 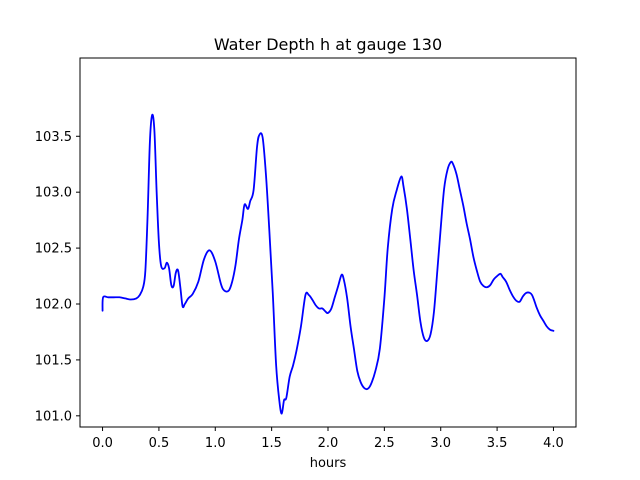 I want to click on x-tick-label: 0.5, so click(x=159, y=443).